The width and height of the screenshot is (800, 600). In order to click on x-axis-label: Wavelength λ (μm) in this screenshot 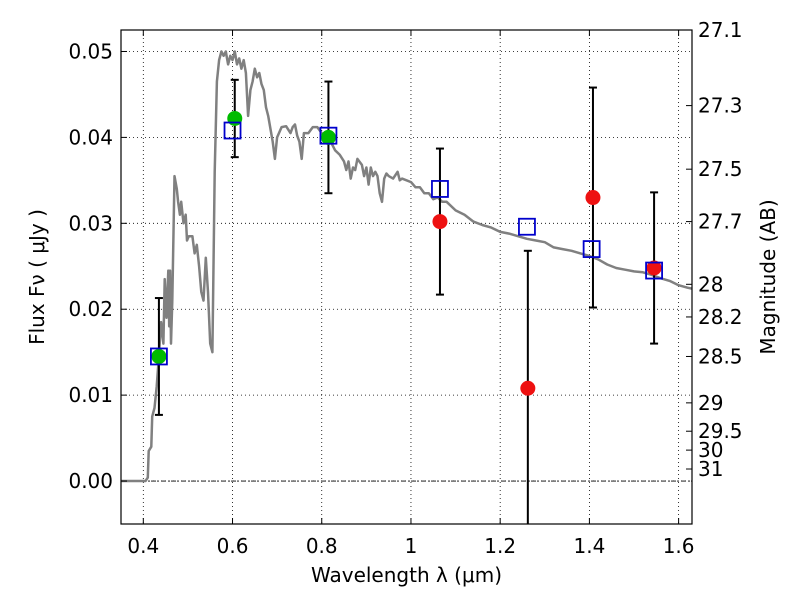, I will do `click(406, 575)`.